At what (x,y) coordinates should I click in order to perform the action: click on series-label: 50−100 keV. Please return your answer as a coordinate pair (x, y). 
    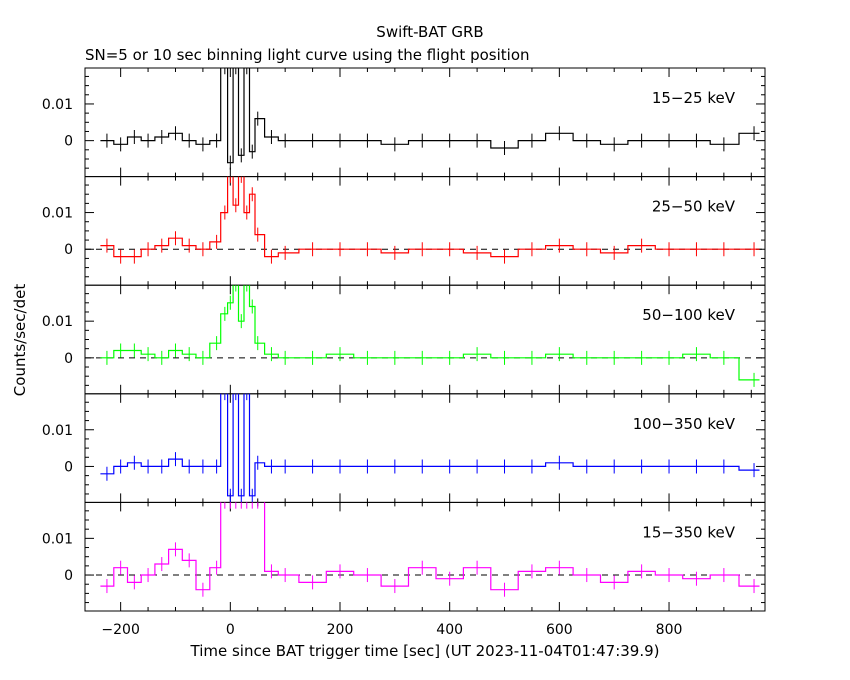
    Looking at the image, I should click on (688, 315).